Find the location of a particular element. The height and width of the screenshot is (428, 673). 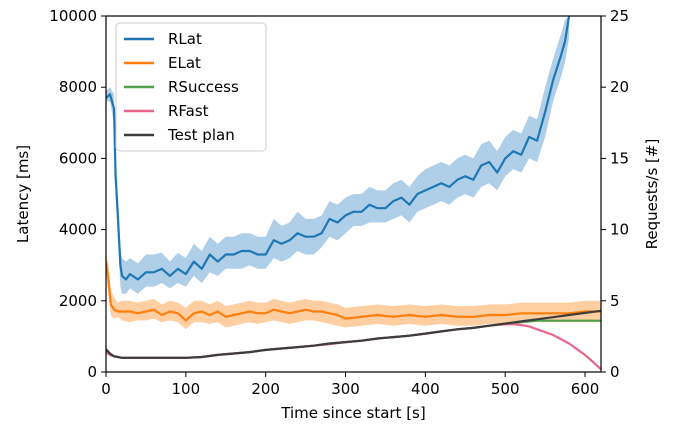

series-line-rfast is located at coordinates (353, 347).